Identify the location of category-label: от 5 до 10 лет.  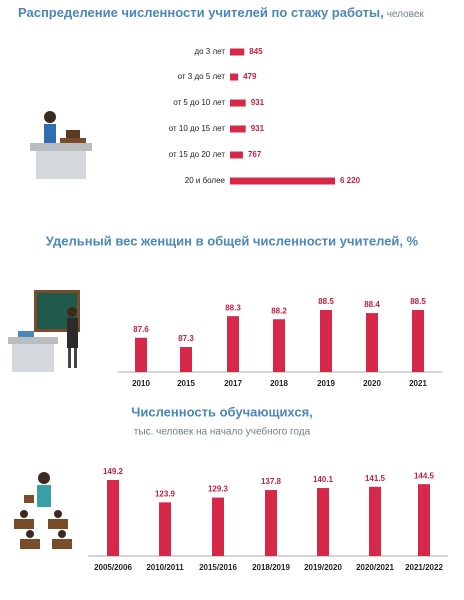
(199, 102).